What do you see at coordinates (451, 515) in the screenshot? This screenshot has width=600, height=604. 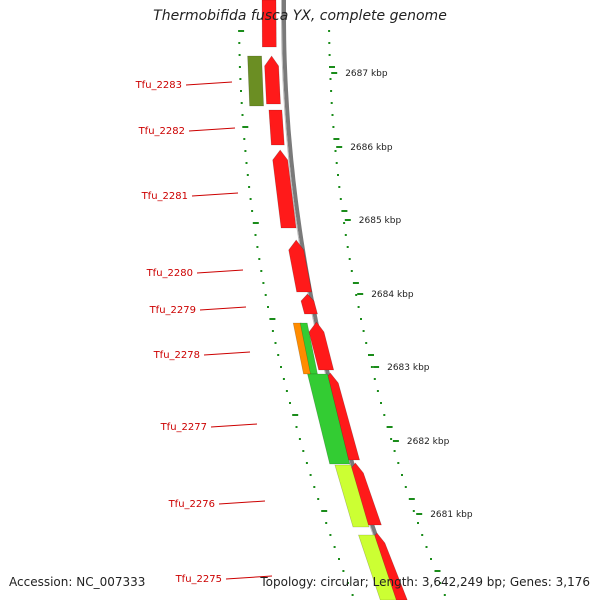 I see `scale-label: 2681 kbp` at bounding box center [451, 515].